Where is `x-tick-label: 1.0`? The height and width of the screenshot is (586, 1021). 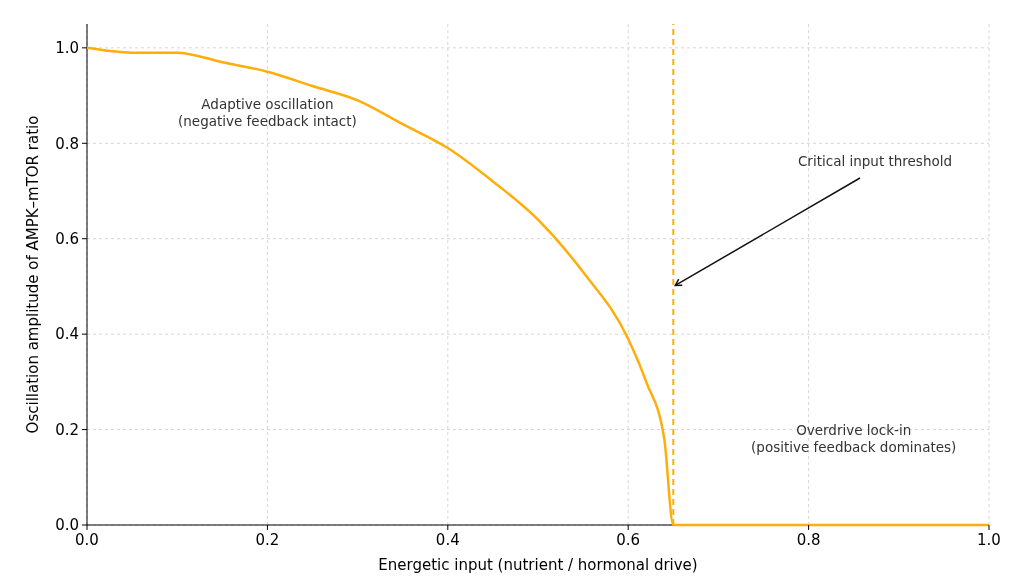 x-tick-label: 1.0 is located at coordinates (989, 540).